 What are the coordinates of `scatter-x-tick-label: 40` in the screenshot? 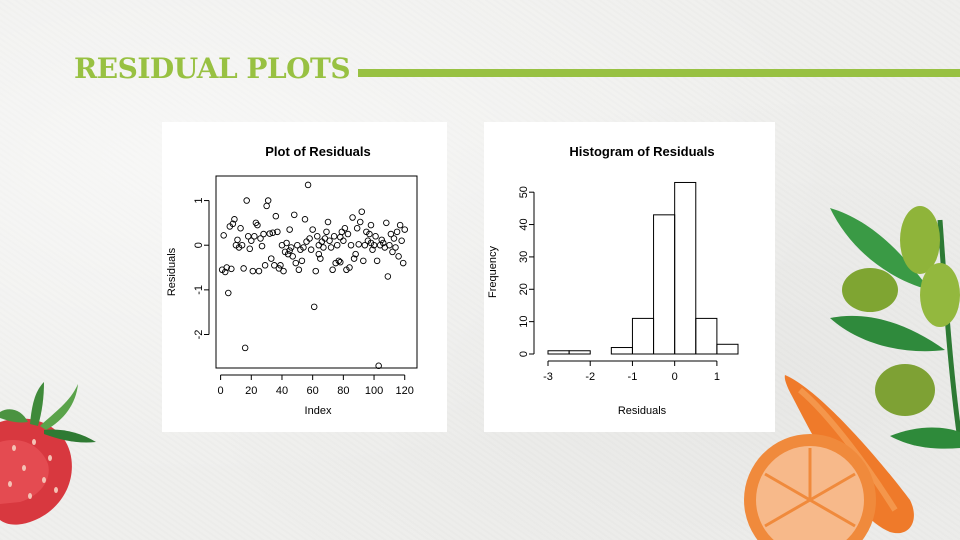 It's located at (282, 391).